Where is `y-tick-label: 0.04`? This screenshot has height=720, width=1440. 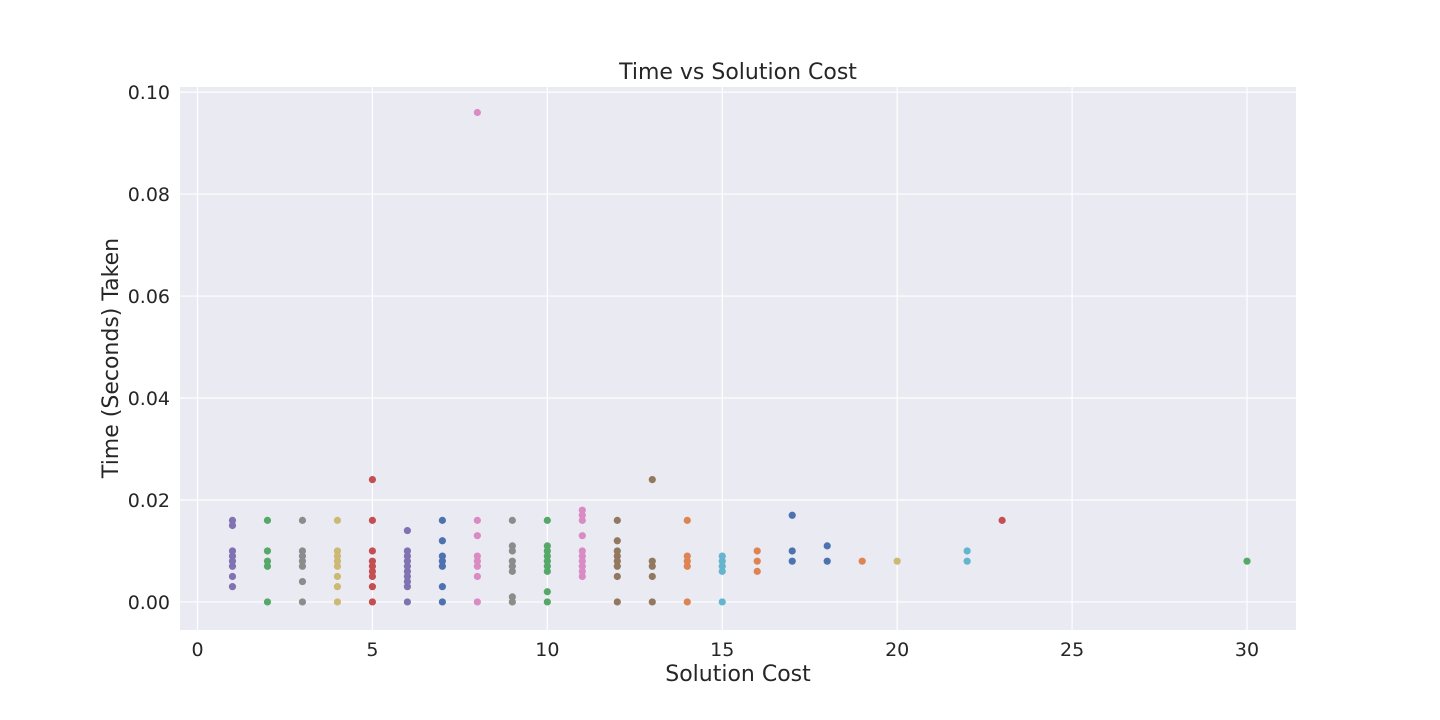 y-tick-label: 0.04 is located at coordinates (149, 399).